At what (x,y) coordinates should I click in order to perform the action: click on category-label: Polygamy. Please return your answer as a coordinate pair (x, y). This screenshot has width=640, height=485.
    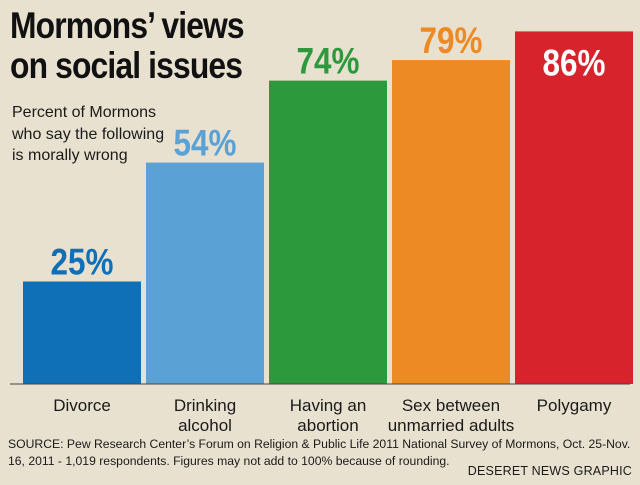
    Looking at the image, I should click on (574, 405).